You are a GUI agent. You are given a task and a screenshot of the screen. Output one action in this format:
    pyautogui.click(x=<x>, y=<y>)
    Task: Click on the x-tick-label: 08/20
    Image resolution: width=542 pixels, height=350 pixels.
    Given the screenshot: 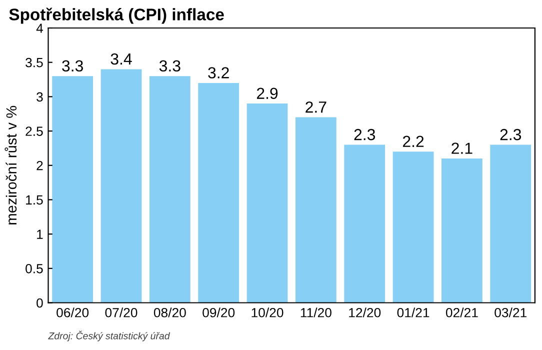 What is the action you would take?
    pyautogui.click(x=170, y=313)
    